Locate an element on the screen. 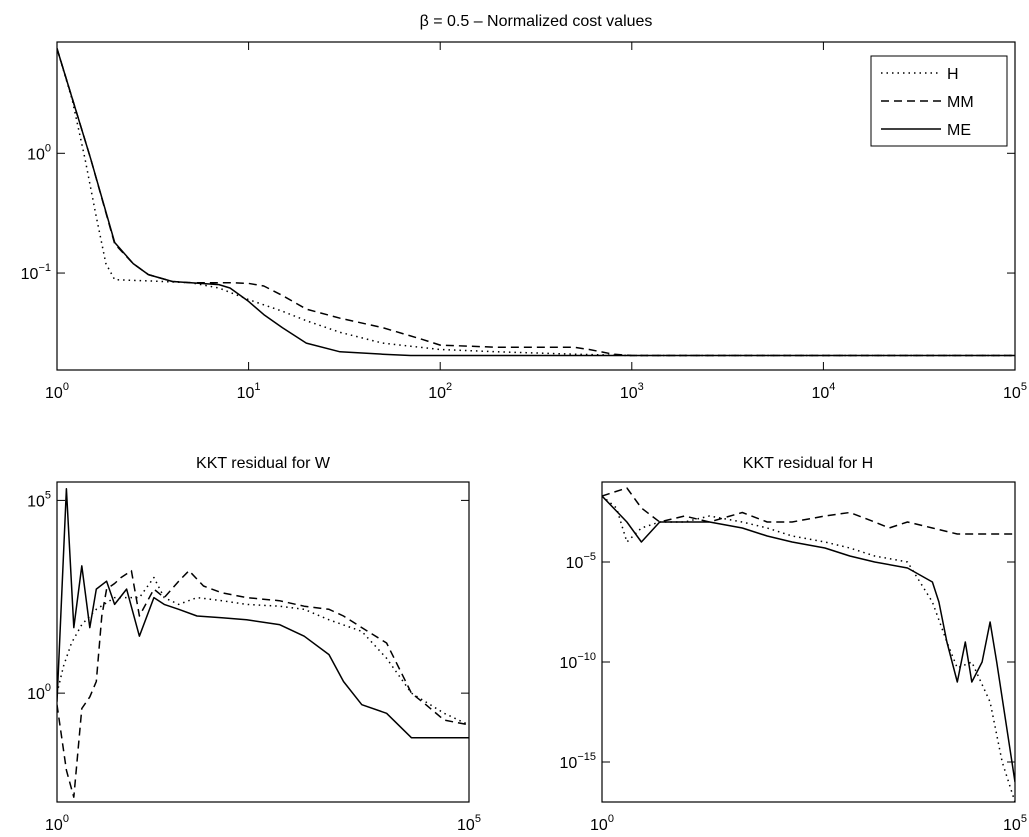 The image size is (1029, 837). kkt-h-xtick-label: 10⁵ is located at coordinates (1015, 823).